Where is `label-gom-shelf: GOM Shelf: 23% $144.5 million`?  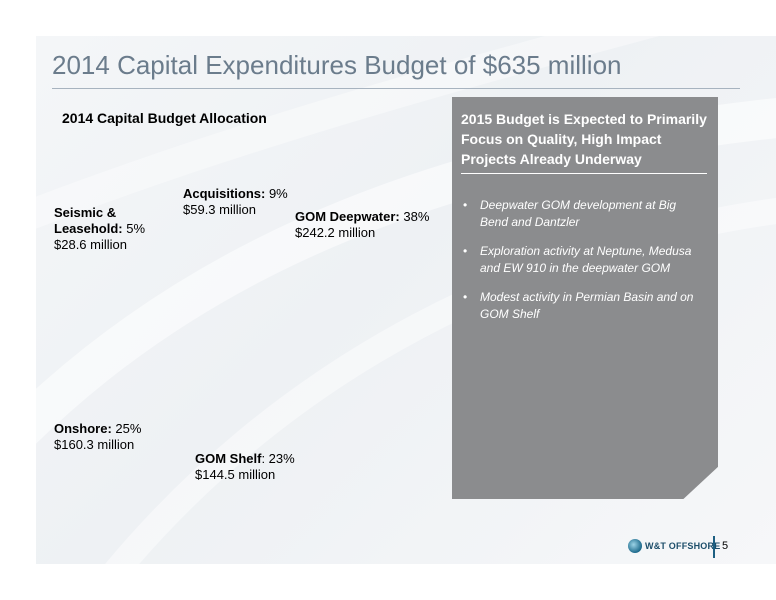
label-gom-shelf: GOM Shelf: 23% $144.5 million is located at coordinates (245, 467).